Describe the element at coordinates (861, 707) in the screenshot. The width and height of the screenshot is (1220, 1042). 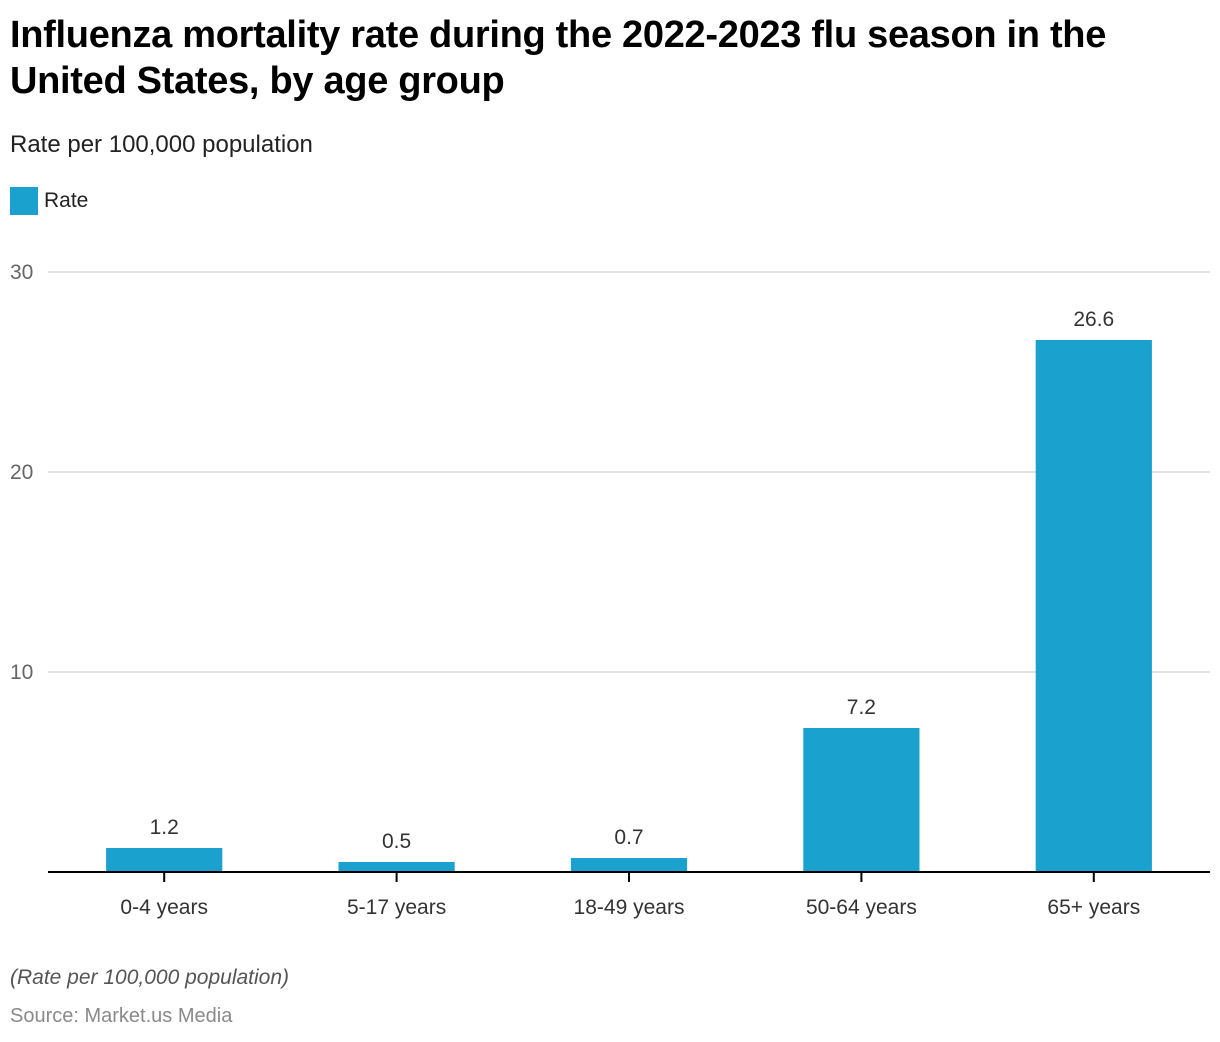
I see `value-label: 7.2` at that location.